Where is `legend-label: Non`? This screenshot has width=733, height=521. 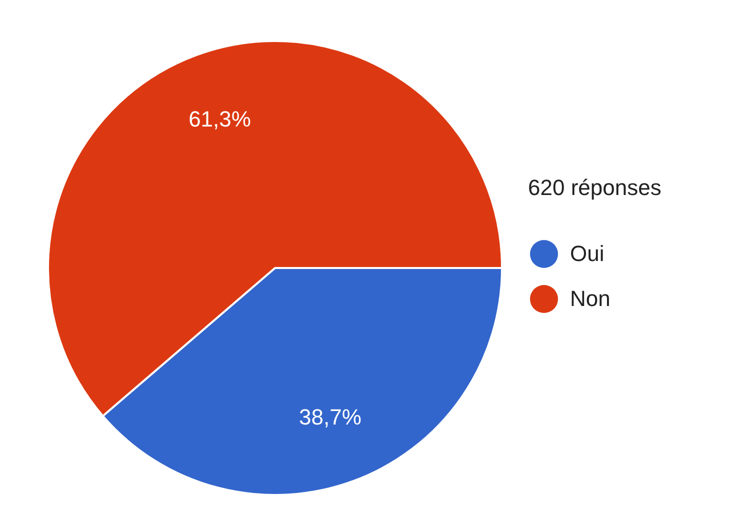
legend-label: Non is located at coordinates (590, 299).